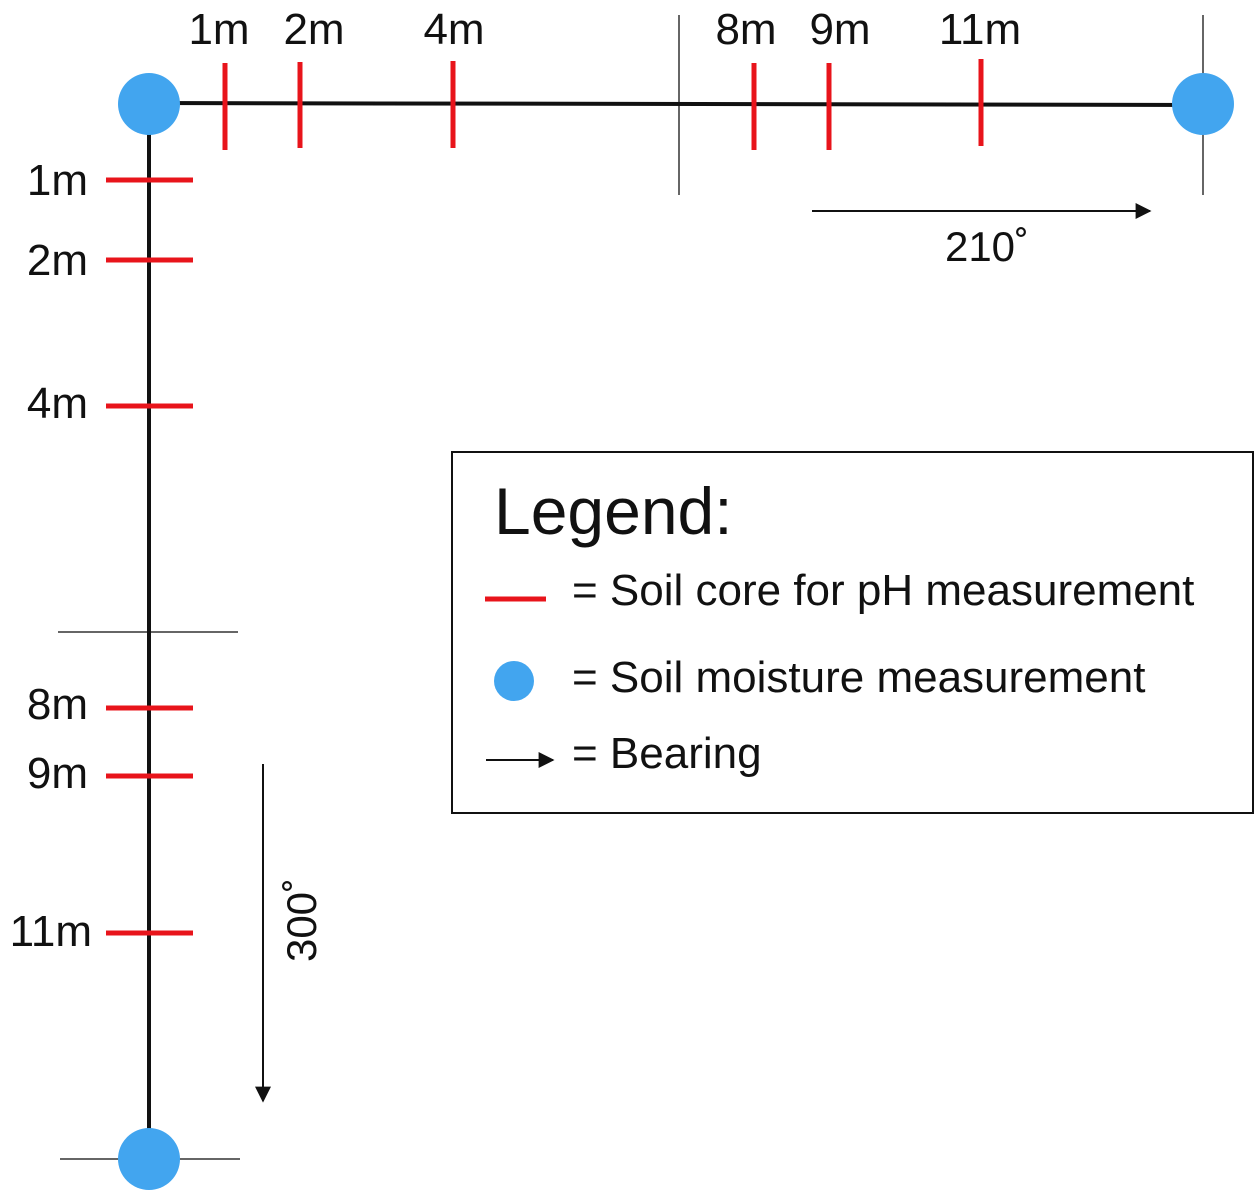 The height and width of the screenshot is (1191, 1256). Describe the element at coordinates (1203, 104) in the screenshot. I see `moisture-point-horizontal-end` at that location.